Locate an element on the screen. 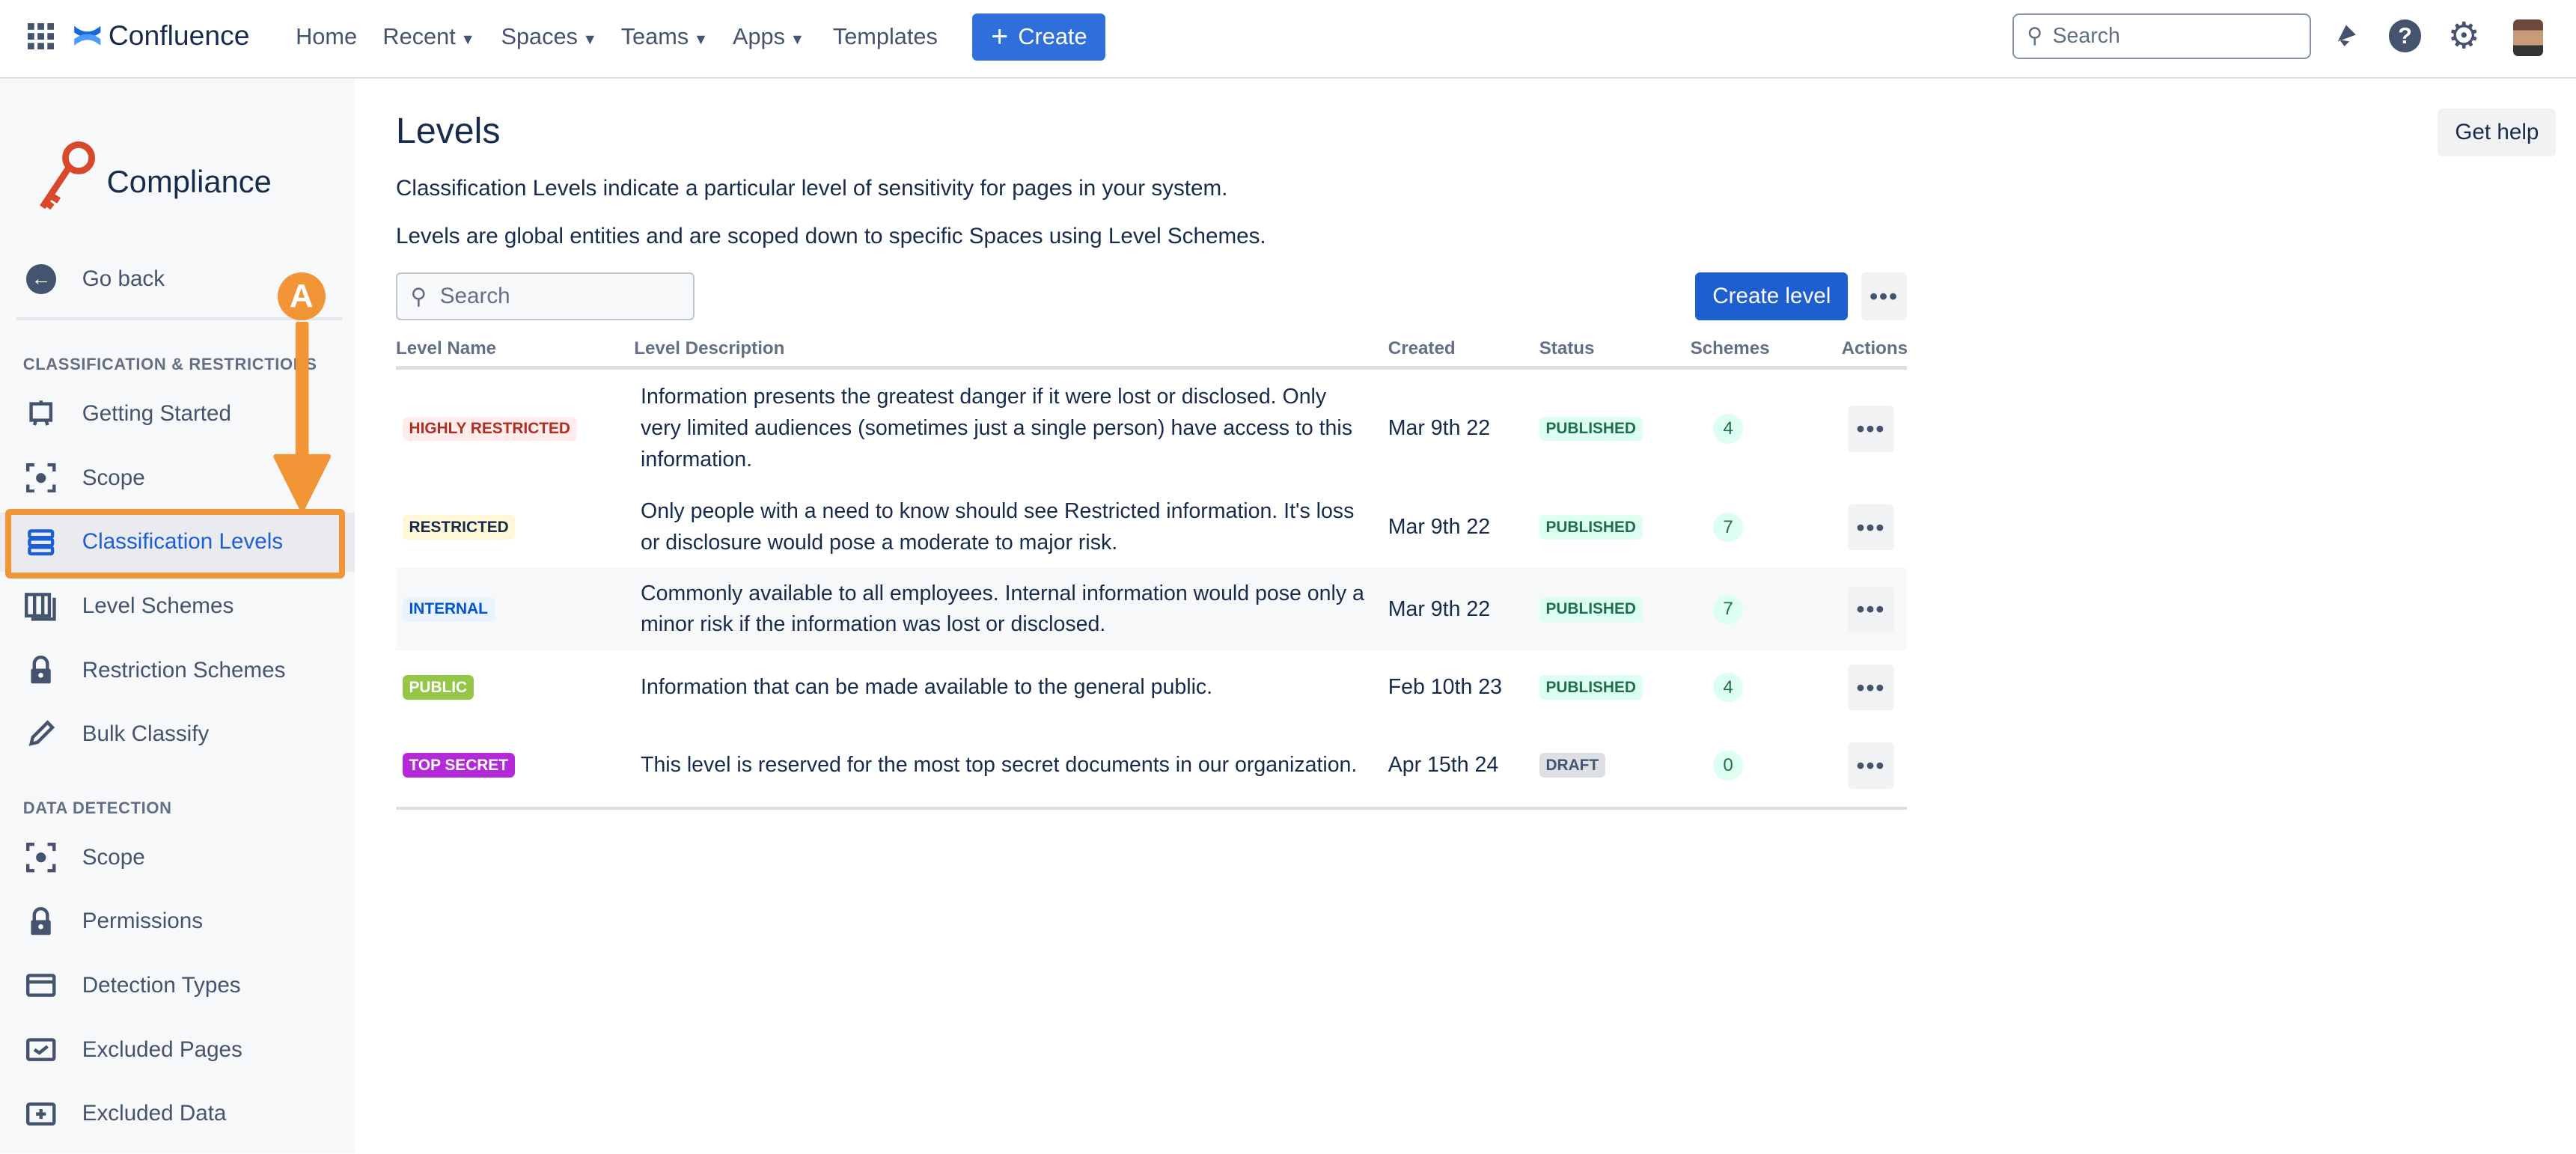 This screenshot has width=2576, height=1154. created-date: Feb 10th 23 is located at coordinates (1445, 687).